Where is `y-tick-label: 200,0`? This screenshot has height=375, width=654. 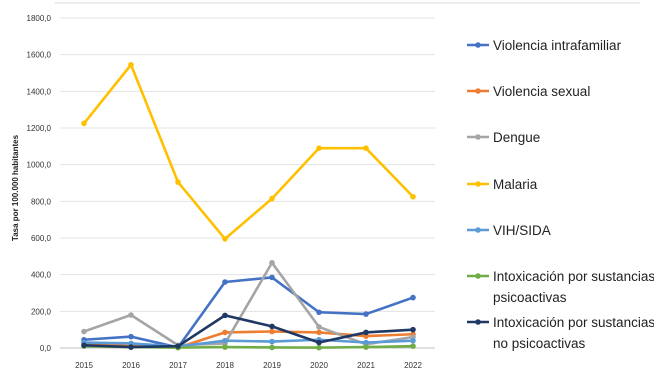 y-tick-label: 200,0 is located at coordinates (41, 311).